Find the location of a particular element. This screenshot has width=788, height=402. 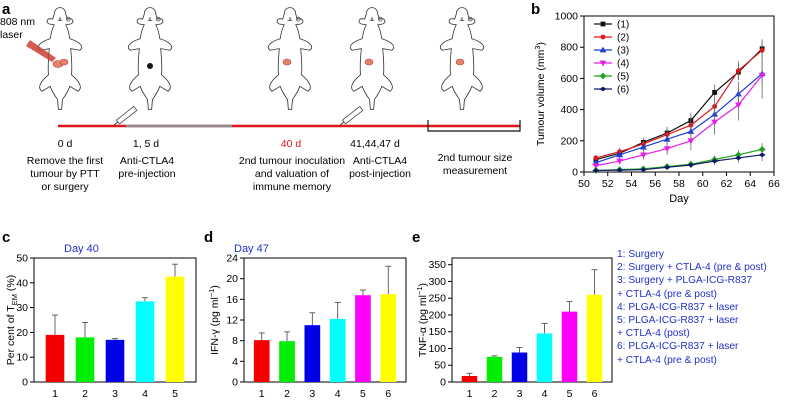

y-tick-label: 50 is located at coordinates (440, 366).